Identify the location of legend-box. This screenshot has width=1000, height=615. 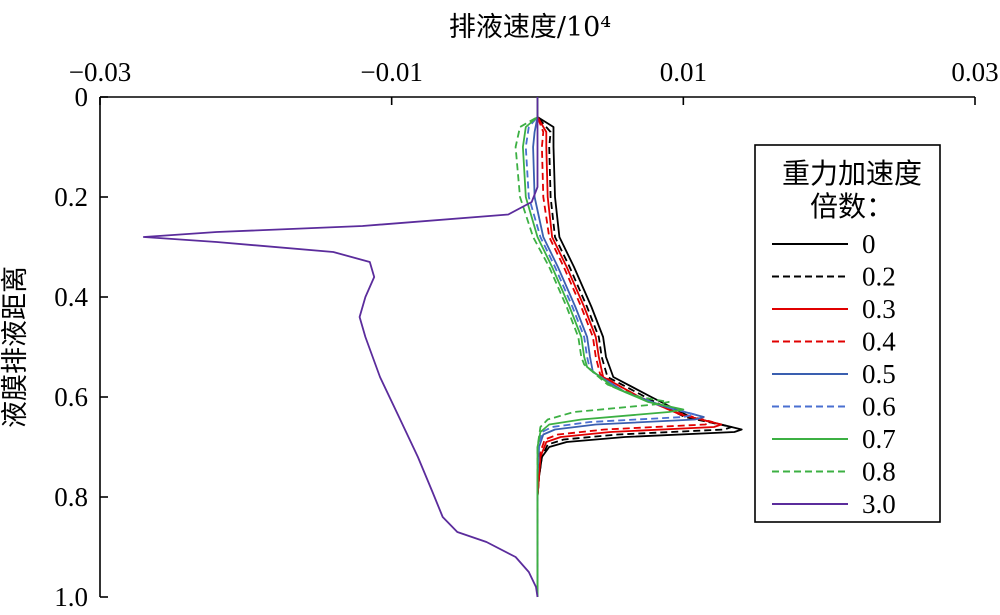
(847, 333).